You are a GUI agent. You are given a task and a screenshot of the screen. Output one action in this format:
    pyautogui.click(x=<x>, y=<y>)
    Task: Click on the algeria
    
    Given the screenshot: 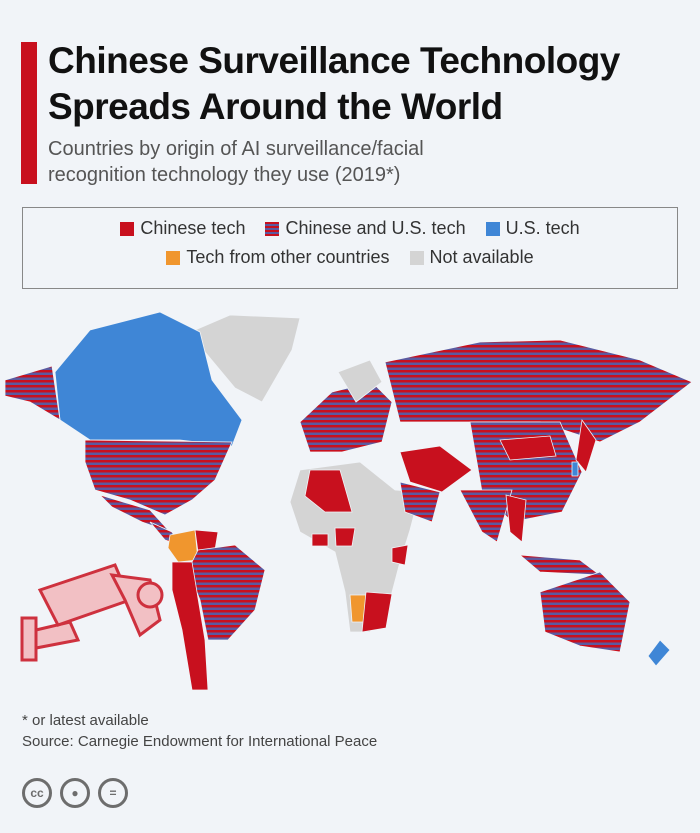 What is the action you would take?
    pyautogui.click(x=328, y=491)
    